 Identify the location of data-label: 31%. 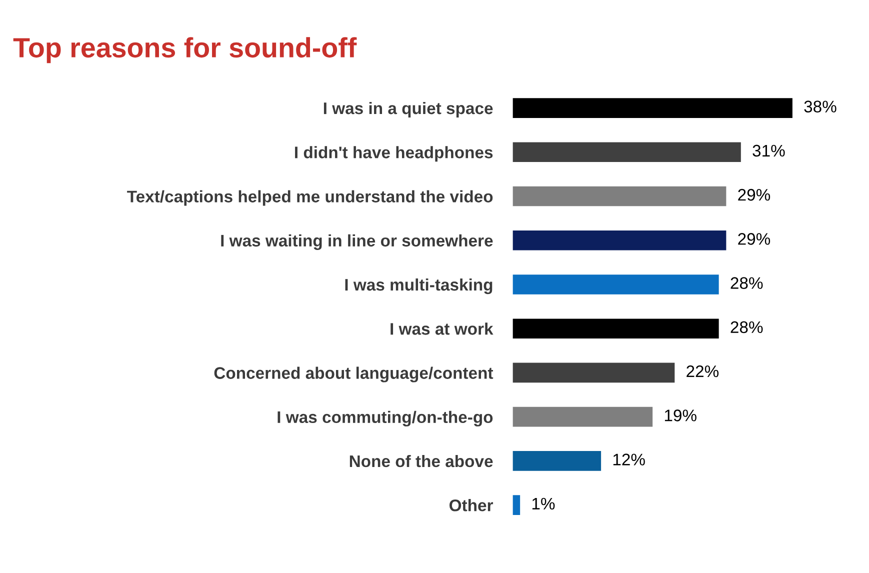
(768, 150).